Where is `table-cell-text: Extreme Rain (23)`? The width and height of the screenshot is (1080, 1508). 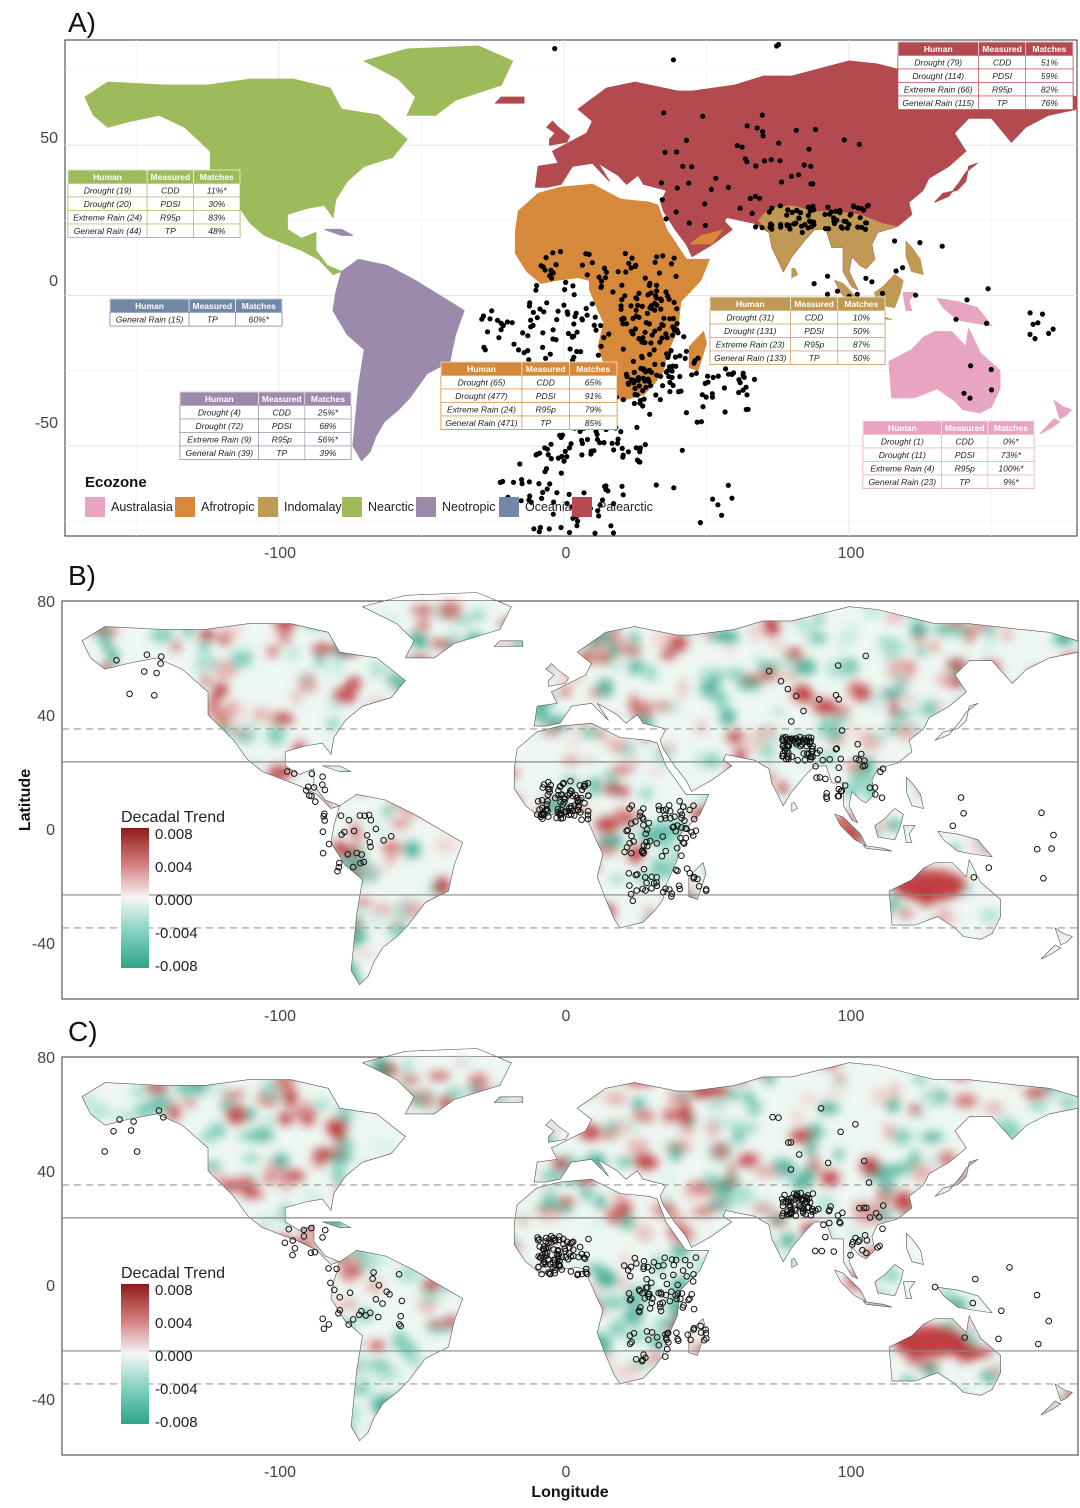
table-cell-text: Extreme Rain (23) is located at coordinates (750, 345).